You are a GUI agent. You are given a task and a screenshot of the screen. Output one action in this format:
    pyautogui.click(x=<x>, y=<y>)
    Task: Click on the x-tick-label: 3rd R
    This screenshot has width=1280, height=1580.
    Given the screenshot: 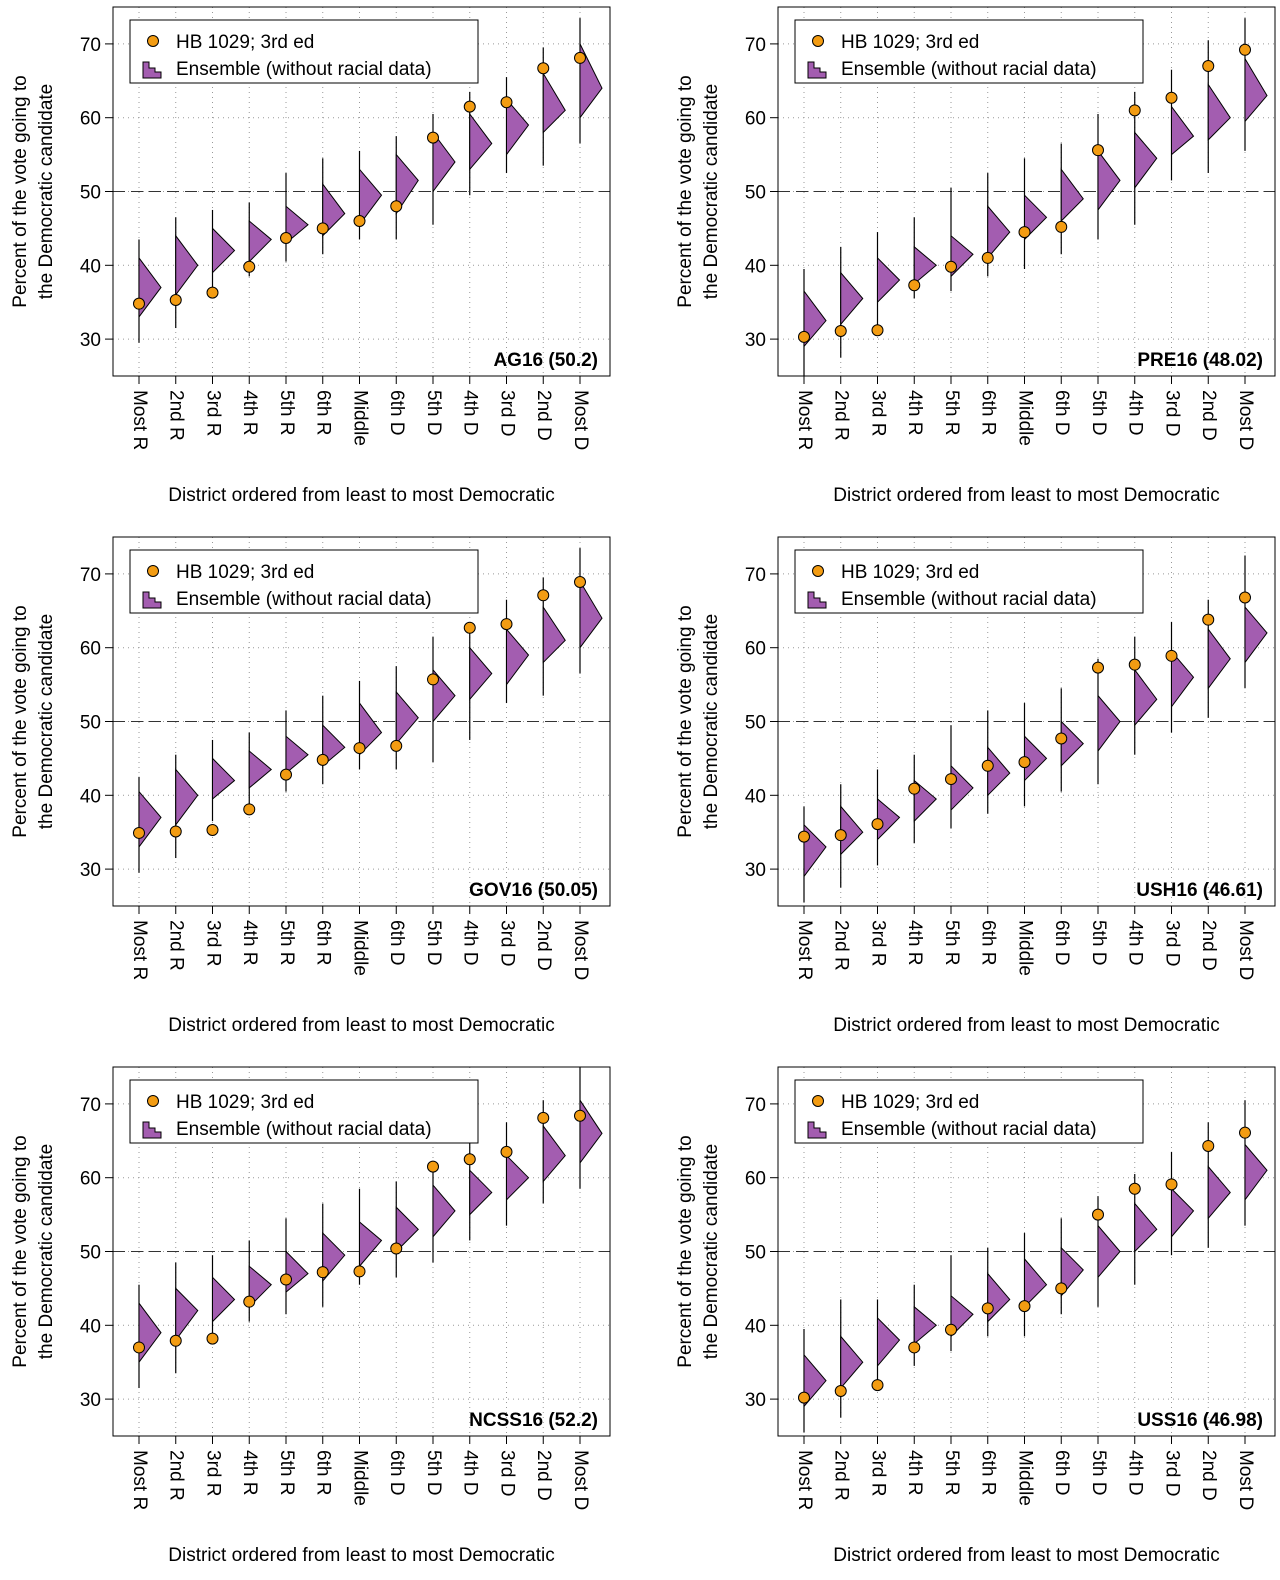 What is the action you would take?
    pyautogui.click(x=212, y=943)
    